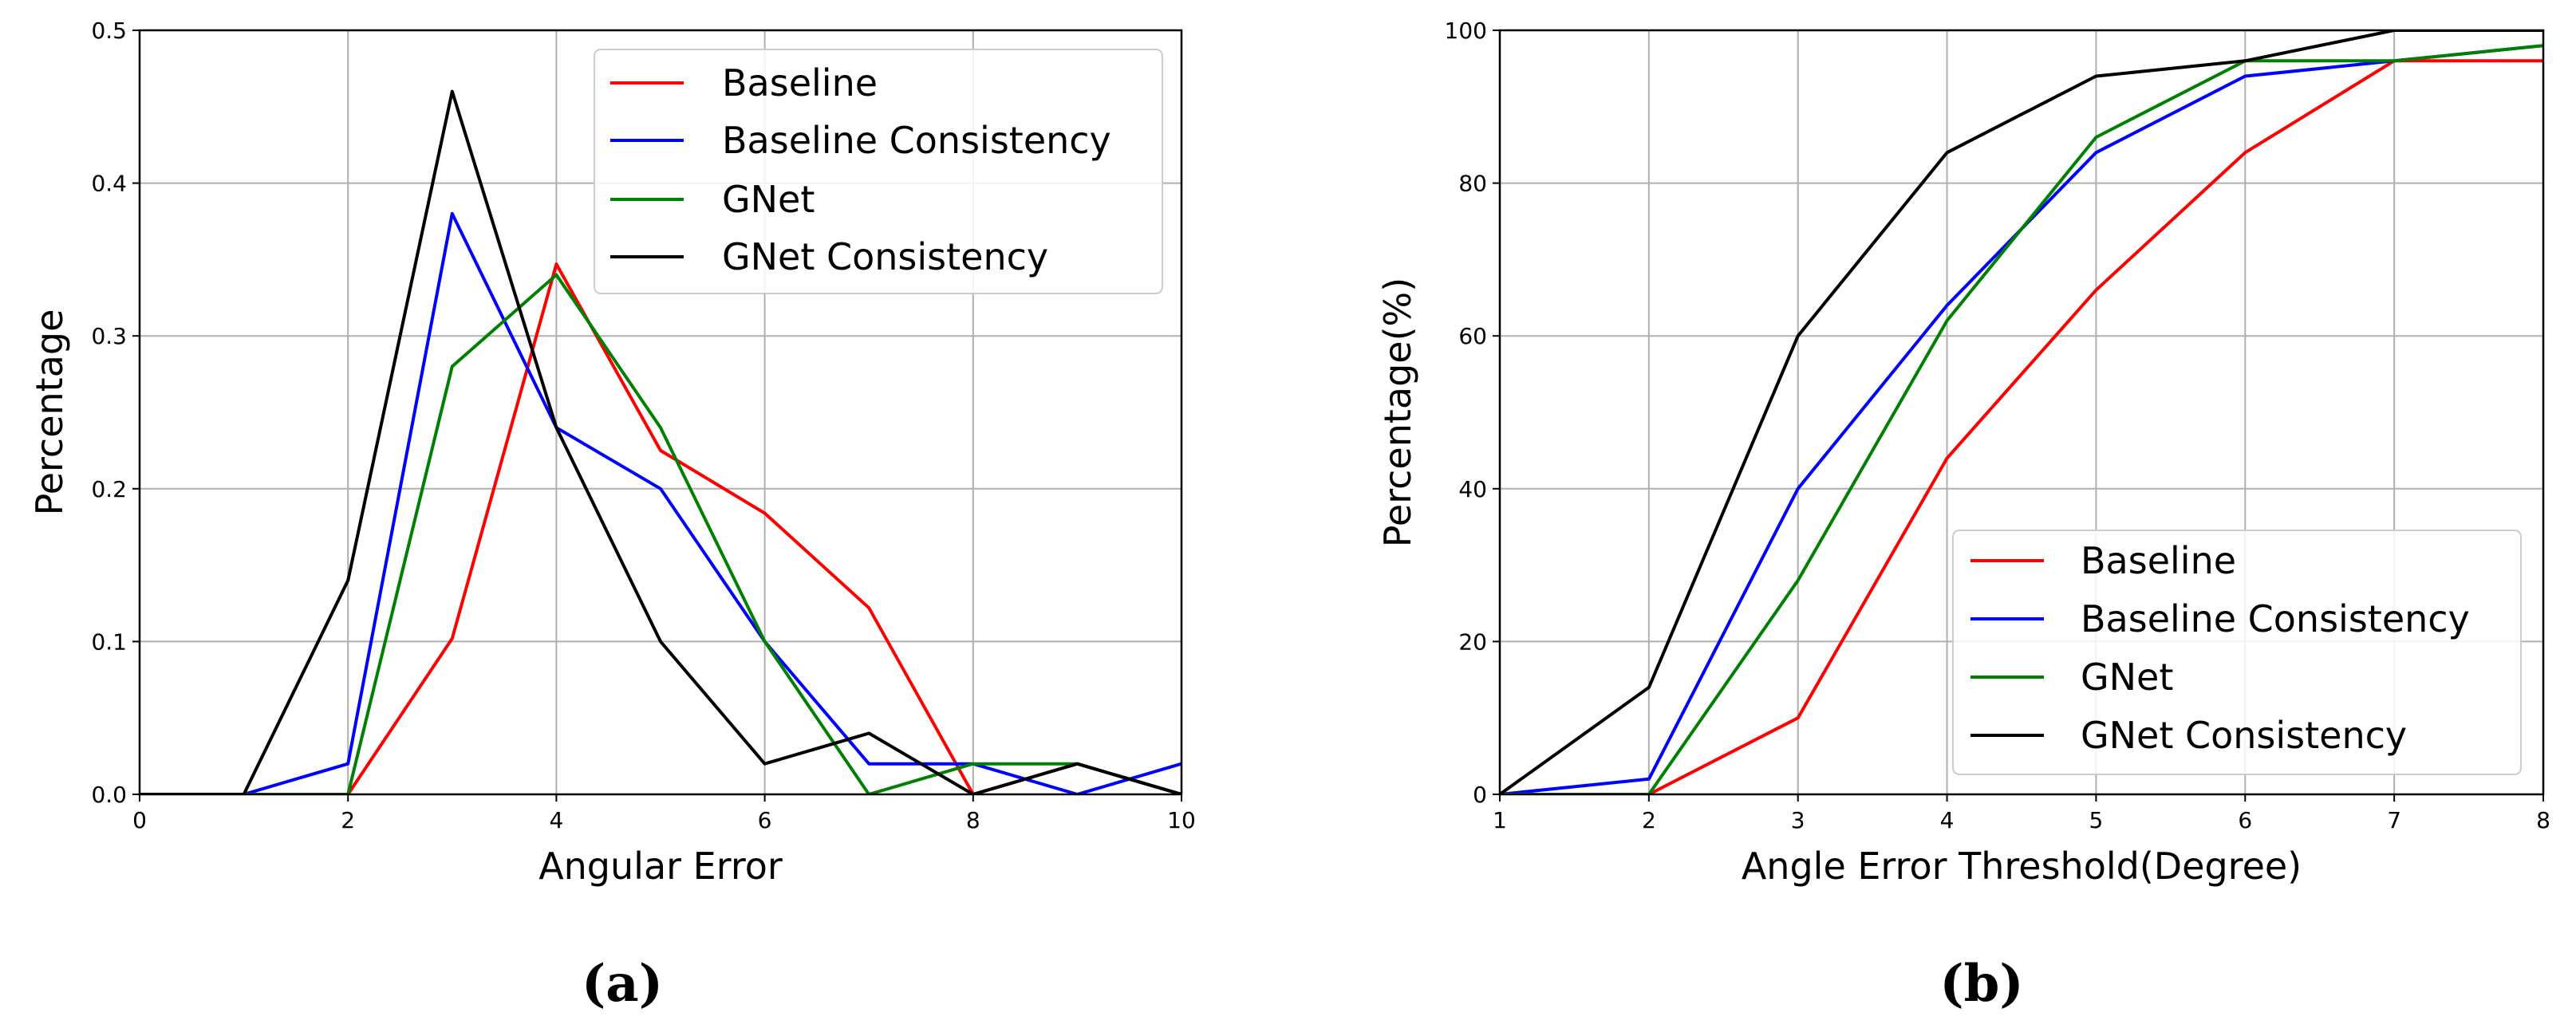 Image resolution: width=2576 pixels, height=1036 pixels. What do you see at coordinates (660, 866) in the screenshot?
I see `chart-a-xlabel: Angular Error` at bounding box center [660, 866].